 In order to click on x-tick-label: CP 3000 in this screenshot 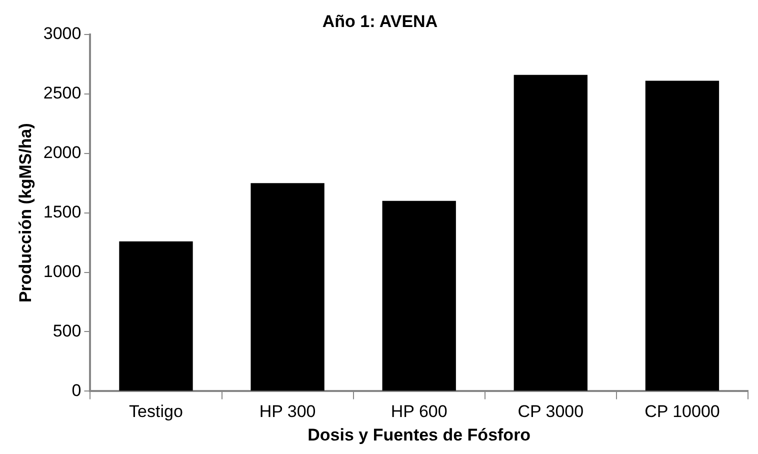, I will do `click(551, 412)`.